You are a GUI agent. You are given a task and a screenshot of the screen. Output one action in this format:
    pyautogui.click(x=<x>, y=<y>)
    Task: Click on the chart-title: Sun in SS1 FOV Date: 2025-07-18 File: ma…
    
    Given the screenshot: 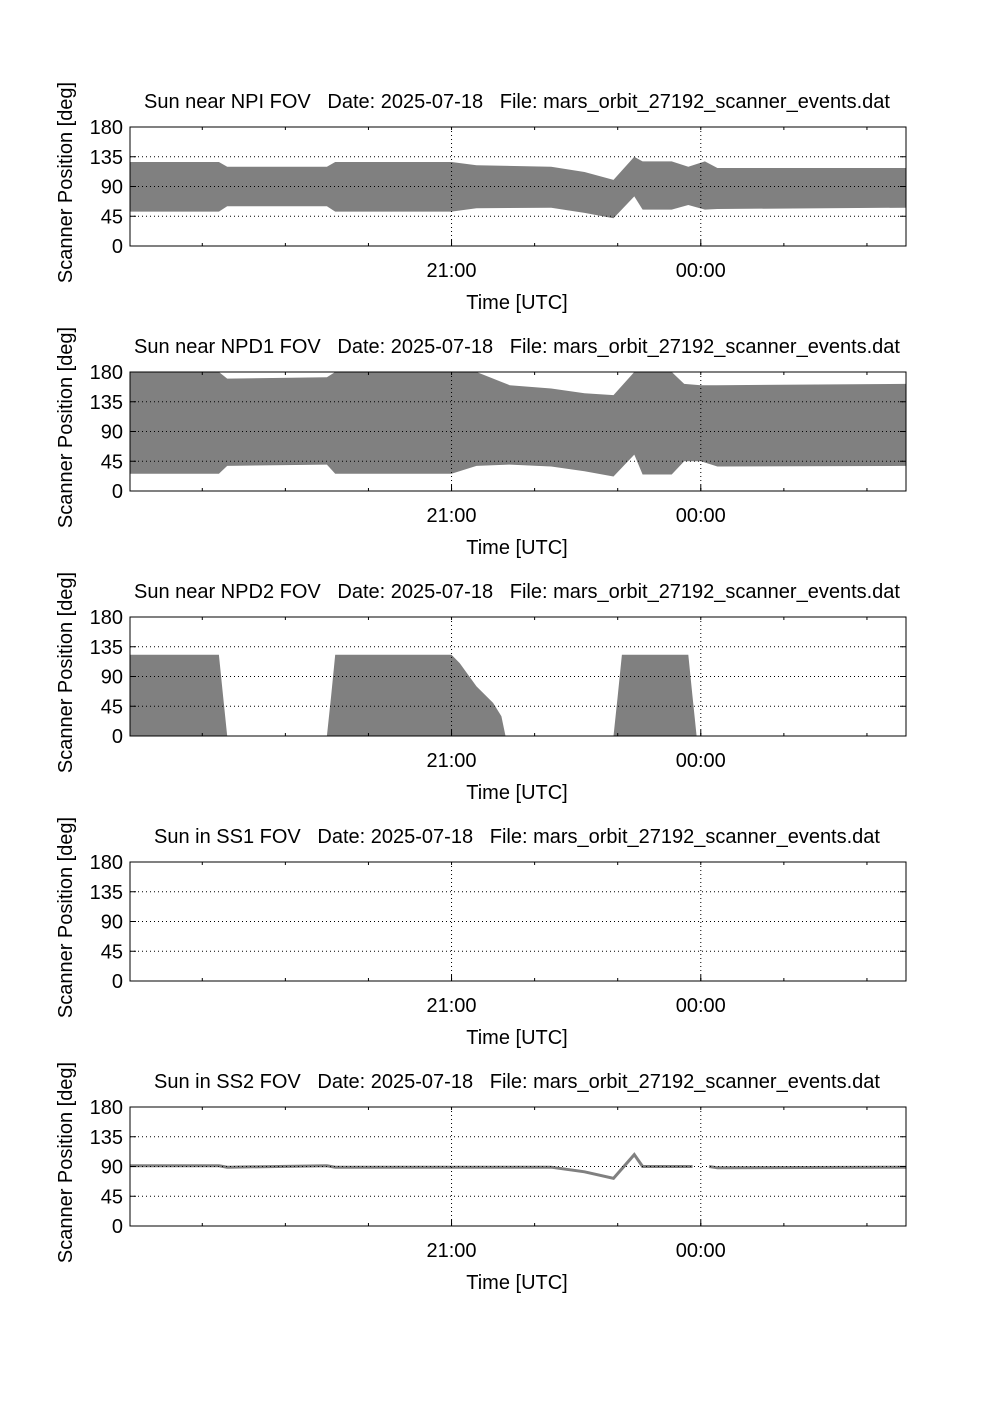 What is the action you would take?
    pyautogui.click(x=517, y=837)
    